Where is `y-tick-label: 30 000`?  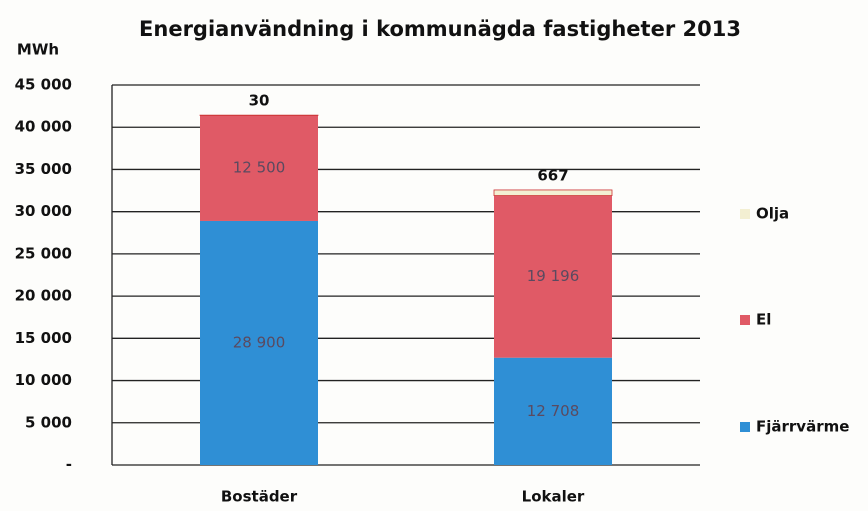
y-tick-label: 30 000 is located at coordinates (43, 211).